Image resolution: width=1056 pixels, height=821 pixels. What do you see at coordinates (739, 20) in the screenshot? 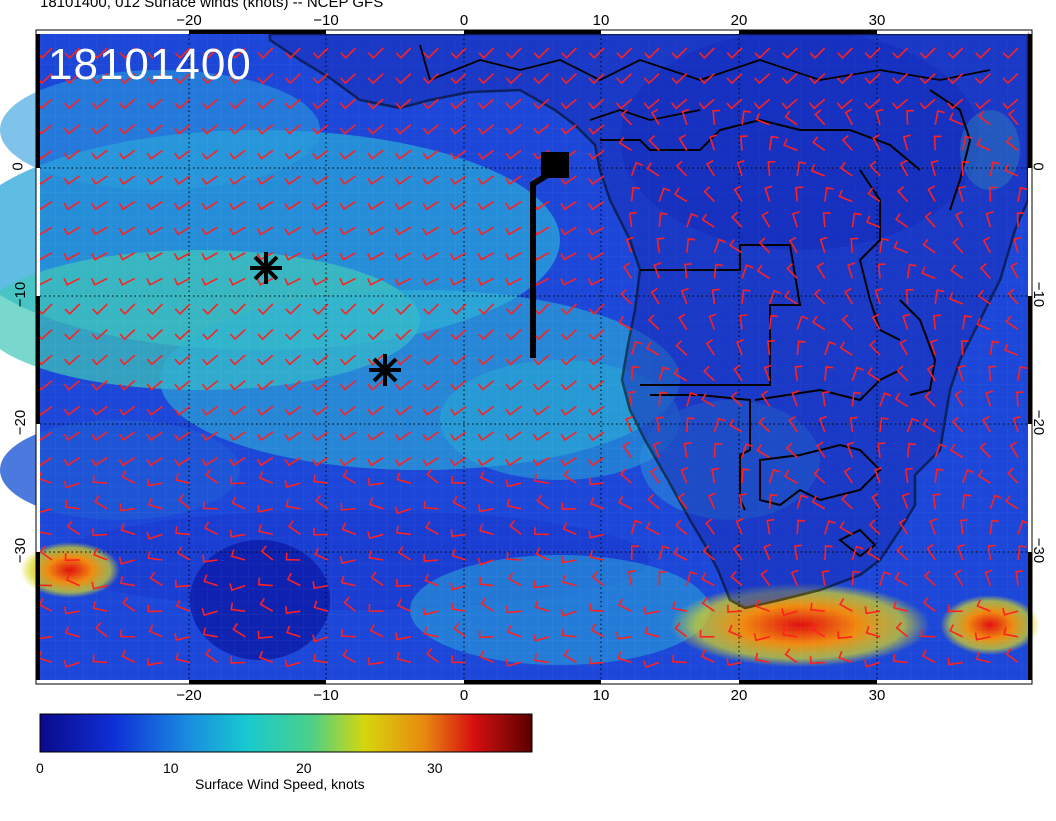
I see `lon-label-top: 20` at bounding box center [739, 20].